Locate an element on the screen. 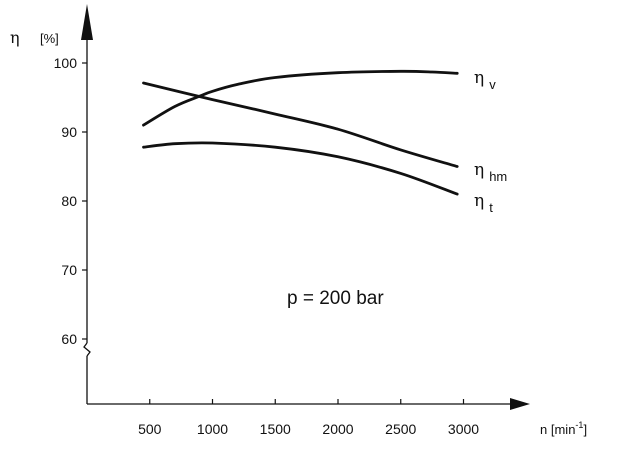 This screenshot has height=451, width=637. x-axis-title-unit: [min is located at coordinates (563, 429).